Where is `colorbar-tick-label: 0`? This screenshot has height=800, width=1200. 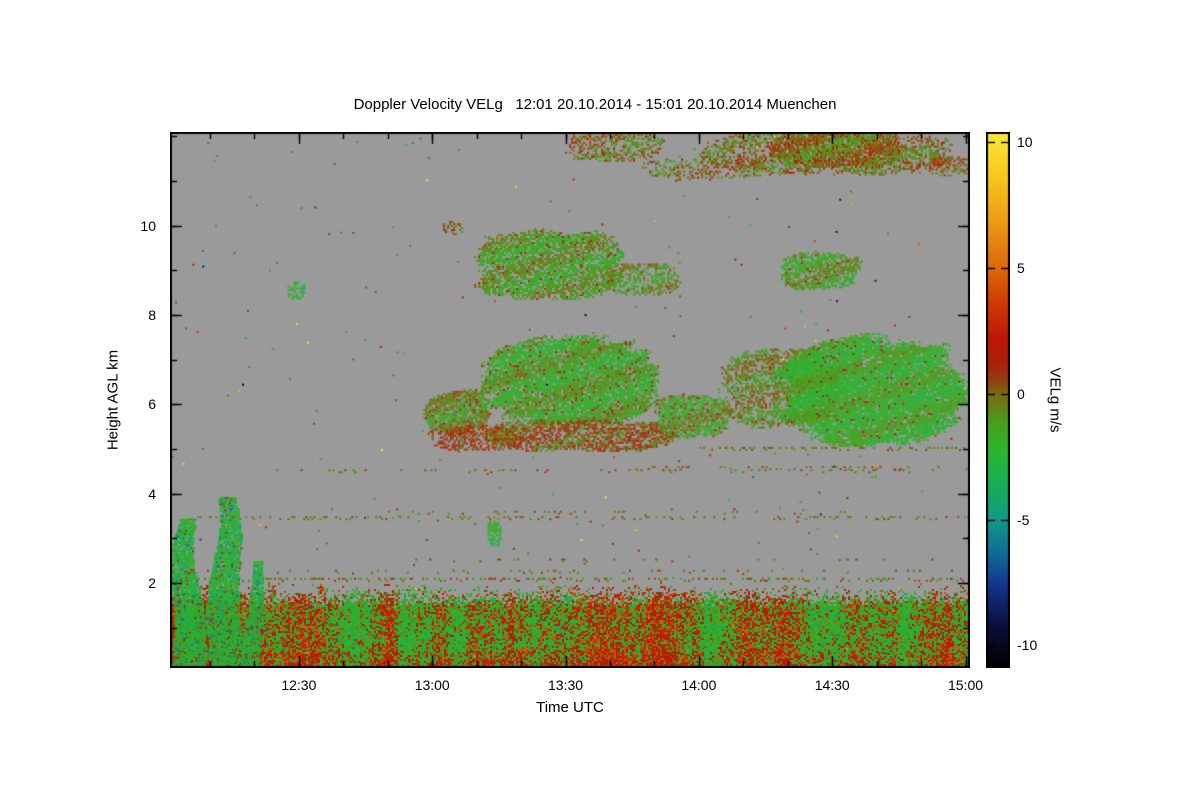 colorbar-tick-label: 0 is located at coordinates (1021, 393).